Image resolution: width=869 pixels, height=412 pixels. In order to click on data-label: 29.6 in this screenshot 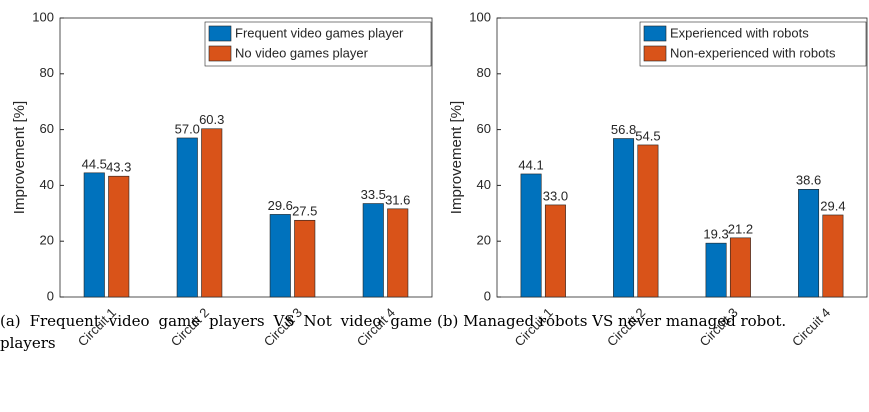, I will do `click(280, 205)`.